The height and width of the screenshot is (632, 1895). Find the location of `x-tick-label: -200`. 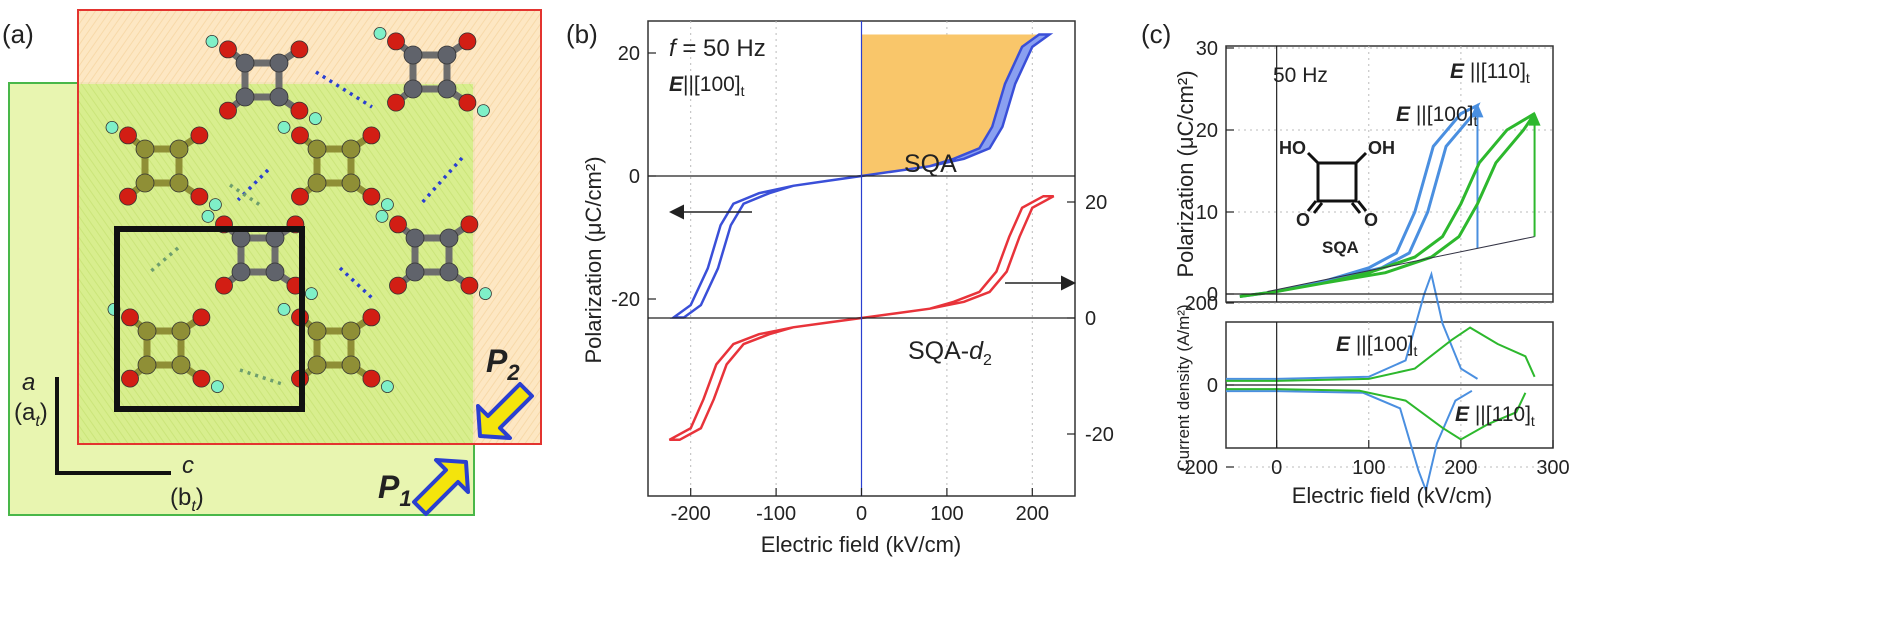

x-tick-label: -200 is located at coordinates (691, 514).